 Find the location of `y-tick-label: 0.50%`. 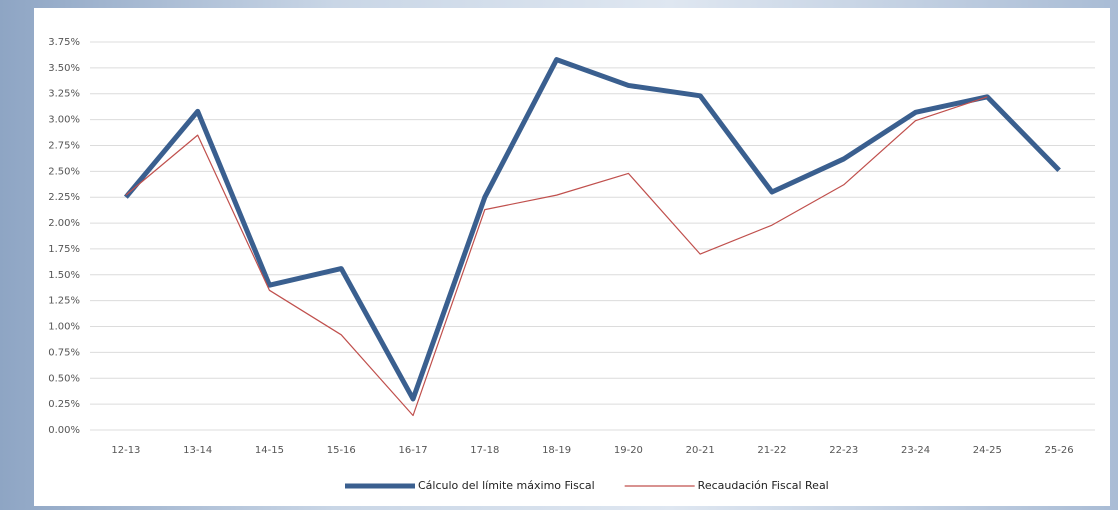

y-tick-label: 0.50% is located at coordinates (64, 378).